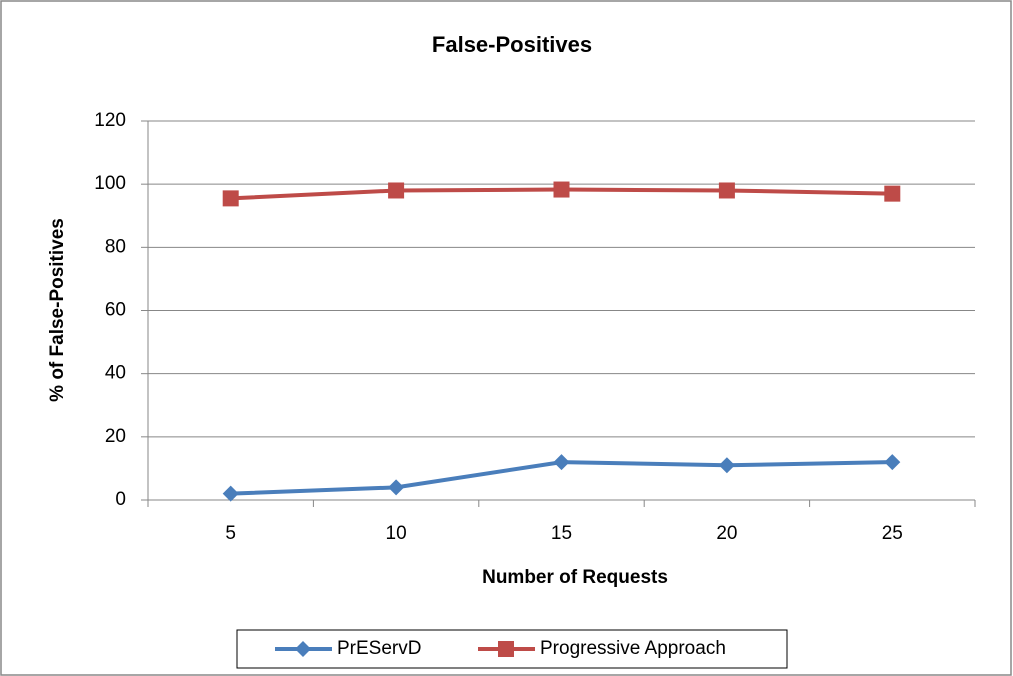 This screenshot has width=1013, height=676. I want to click on y-tick-label: 20, so click(115, 436).